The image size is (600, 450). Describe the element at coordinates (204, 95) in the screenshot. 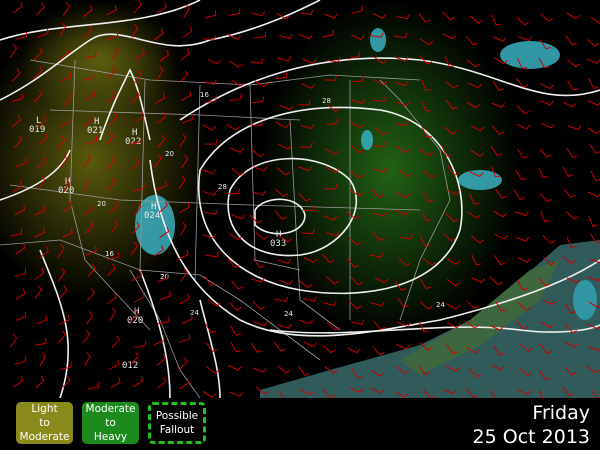

I see `isobar-label: 16` at that location.